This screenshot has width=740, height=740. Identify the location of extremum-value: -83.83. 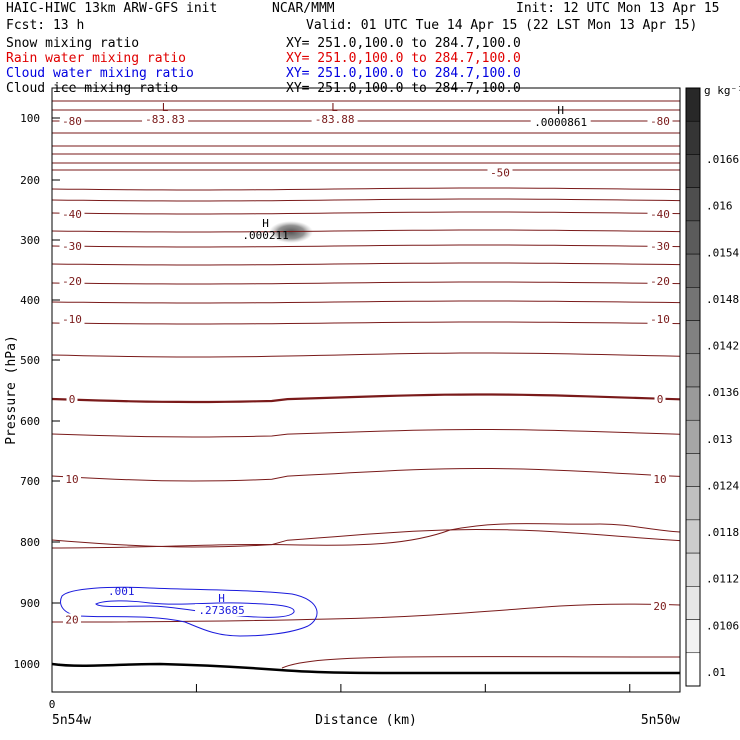
(165, 119).